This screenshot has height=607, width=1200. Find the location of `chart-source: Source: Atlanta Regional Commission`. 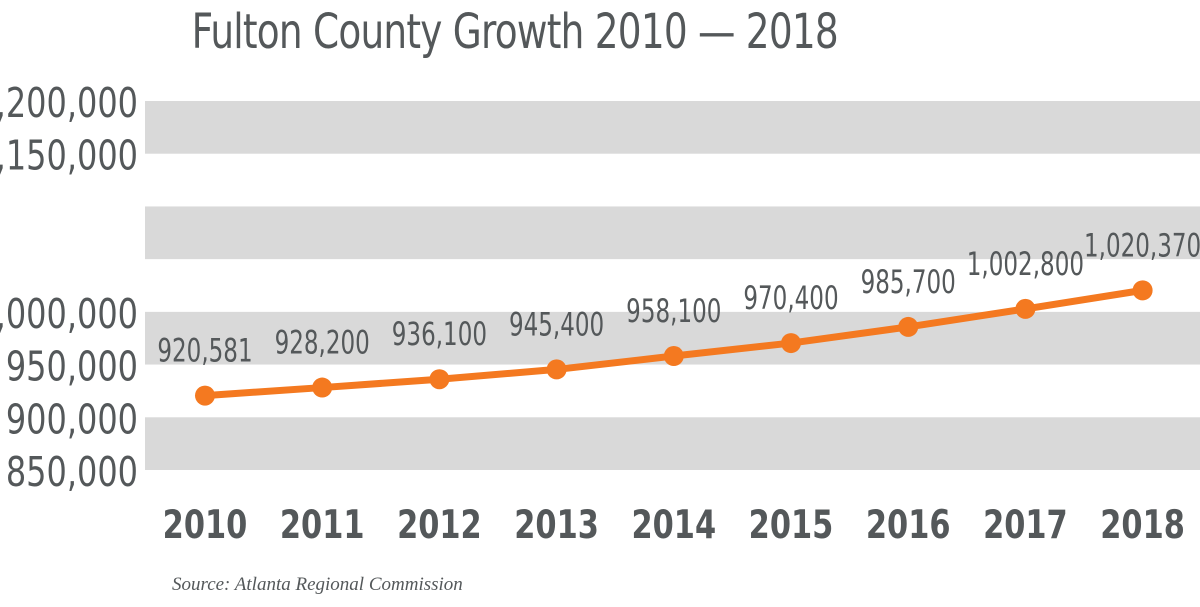

chart-source: Source: Atlanta Regional Commission is located at coordinates (317, 584).